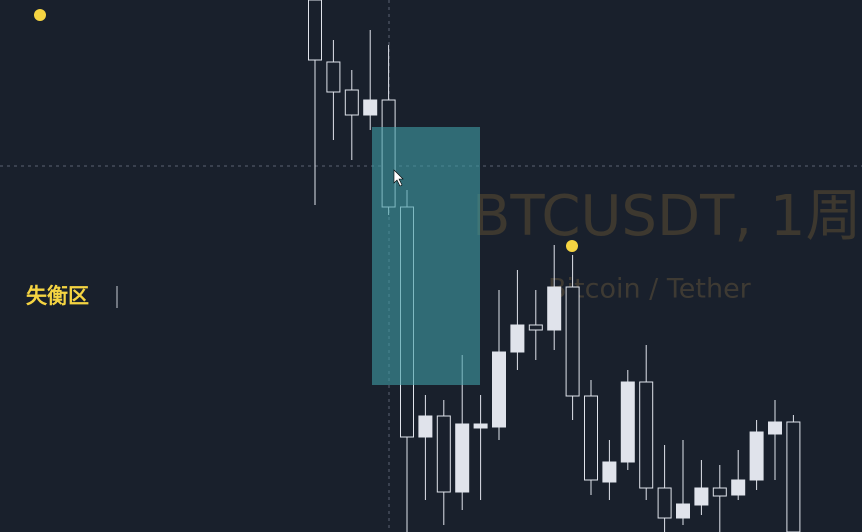 This screenshot has height=532, width=862. Describe the element at coordinates (667, 216) in the screenshot. I see `watermark-title: BTCUSDT, 1周` at that location.